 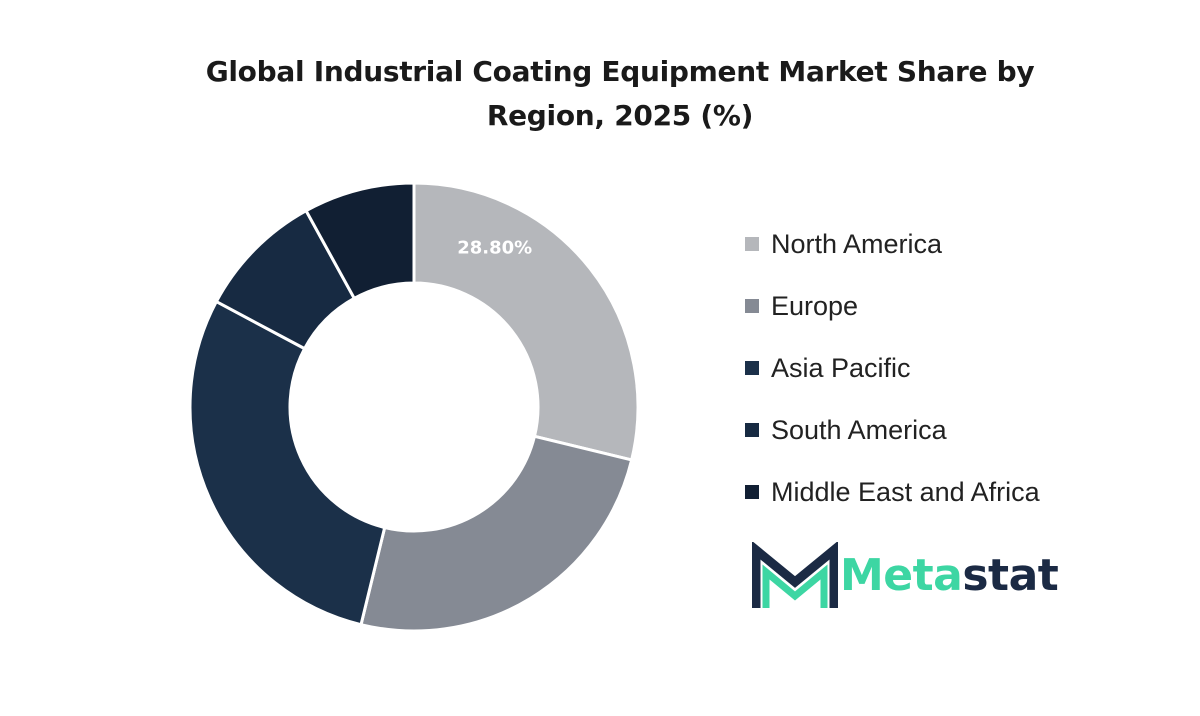 I want to click on metastat-logo-text: Metastat, so click(x=949, y=576).